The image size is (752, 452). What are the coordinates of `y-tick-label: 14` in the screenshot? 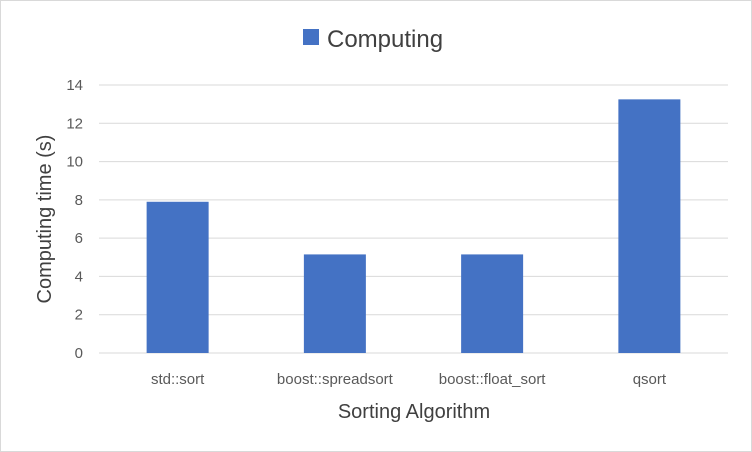 It's located at (74, 85).